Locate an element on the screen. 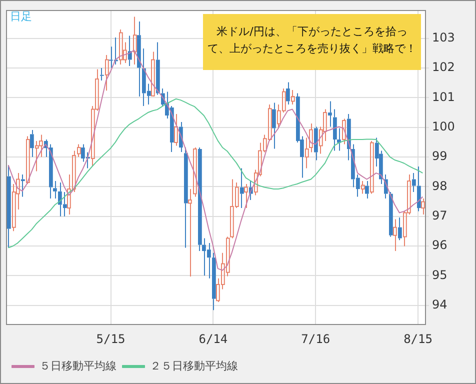 This screenshot has width=476, height=384. legend-label: ５日移動平均線 is located at coordinates (78, 365).